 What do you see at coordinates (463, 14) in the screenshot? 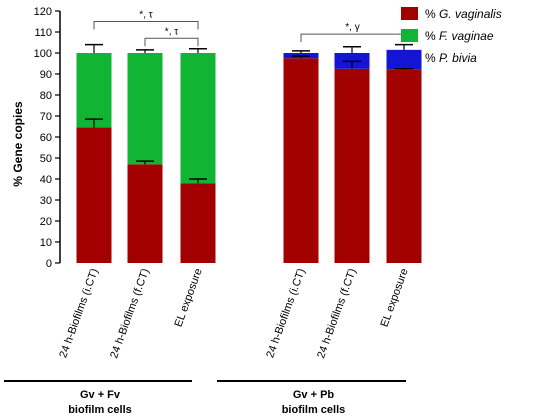
I see `legend-label: % G. vaginalis` at bounding box center [463, 14].